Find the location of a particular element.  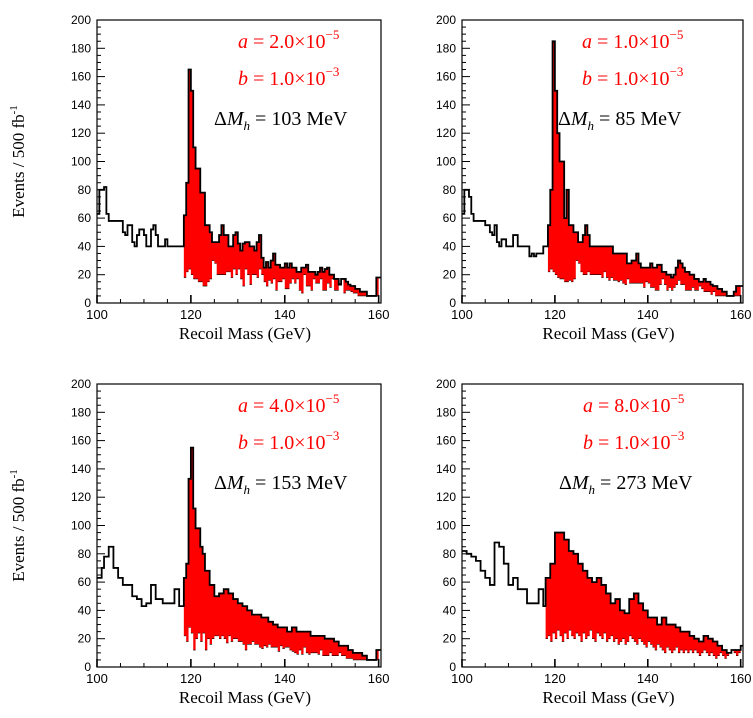

param-a-label: a = 1.0×10−5 is located at coordinates (632, 40).